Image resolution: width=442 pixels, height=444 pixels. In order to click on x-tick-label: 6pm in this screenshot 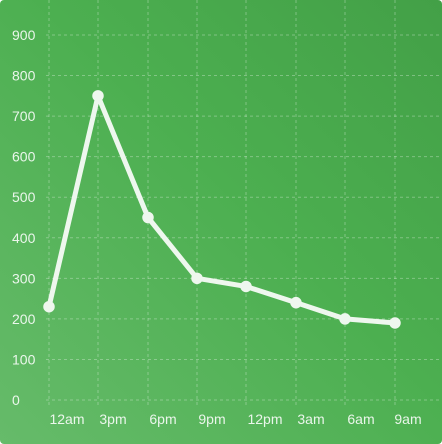, I will do `click(162, 419)`.